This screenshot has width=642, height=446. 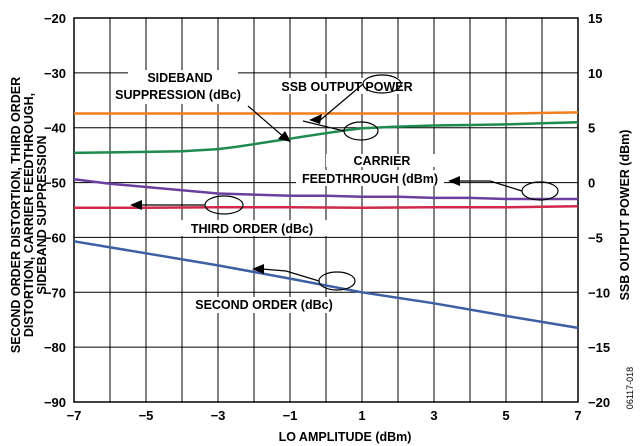 I want to click on anno-ssb-arrowhead, so click(x=315, y=119).